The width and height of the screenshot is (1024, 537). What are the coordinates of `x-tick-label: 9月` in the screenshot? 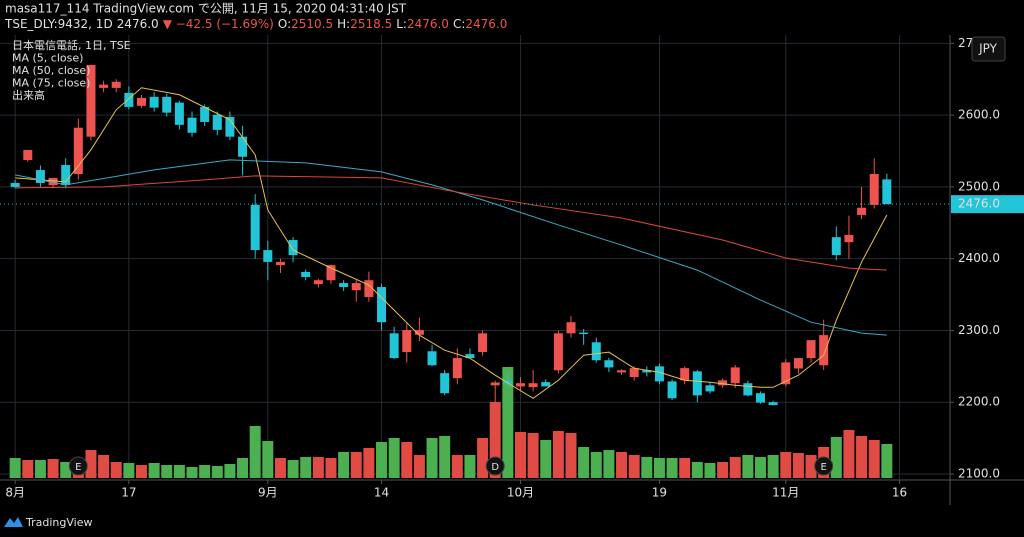 It's located at (268, 493).